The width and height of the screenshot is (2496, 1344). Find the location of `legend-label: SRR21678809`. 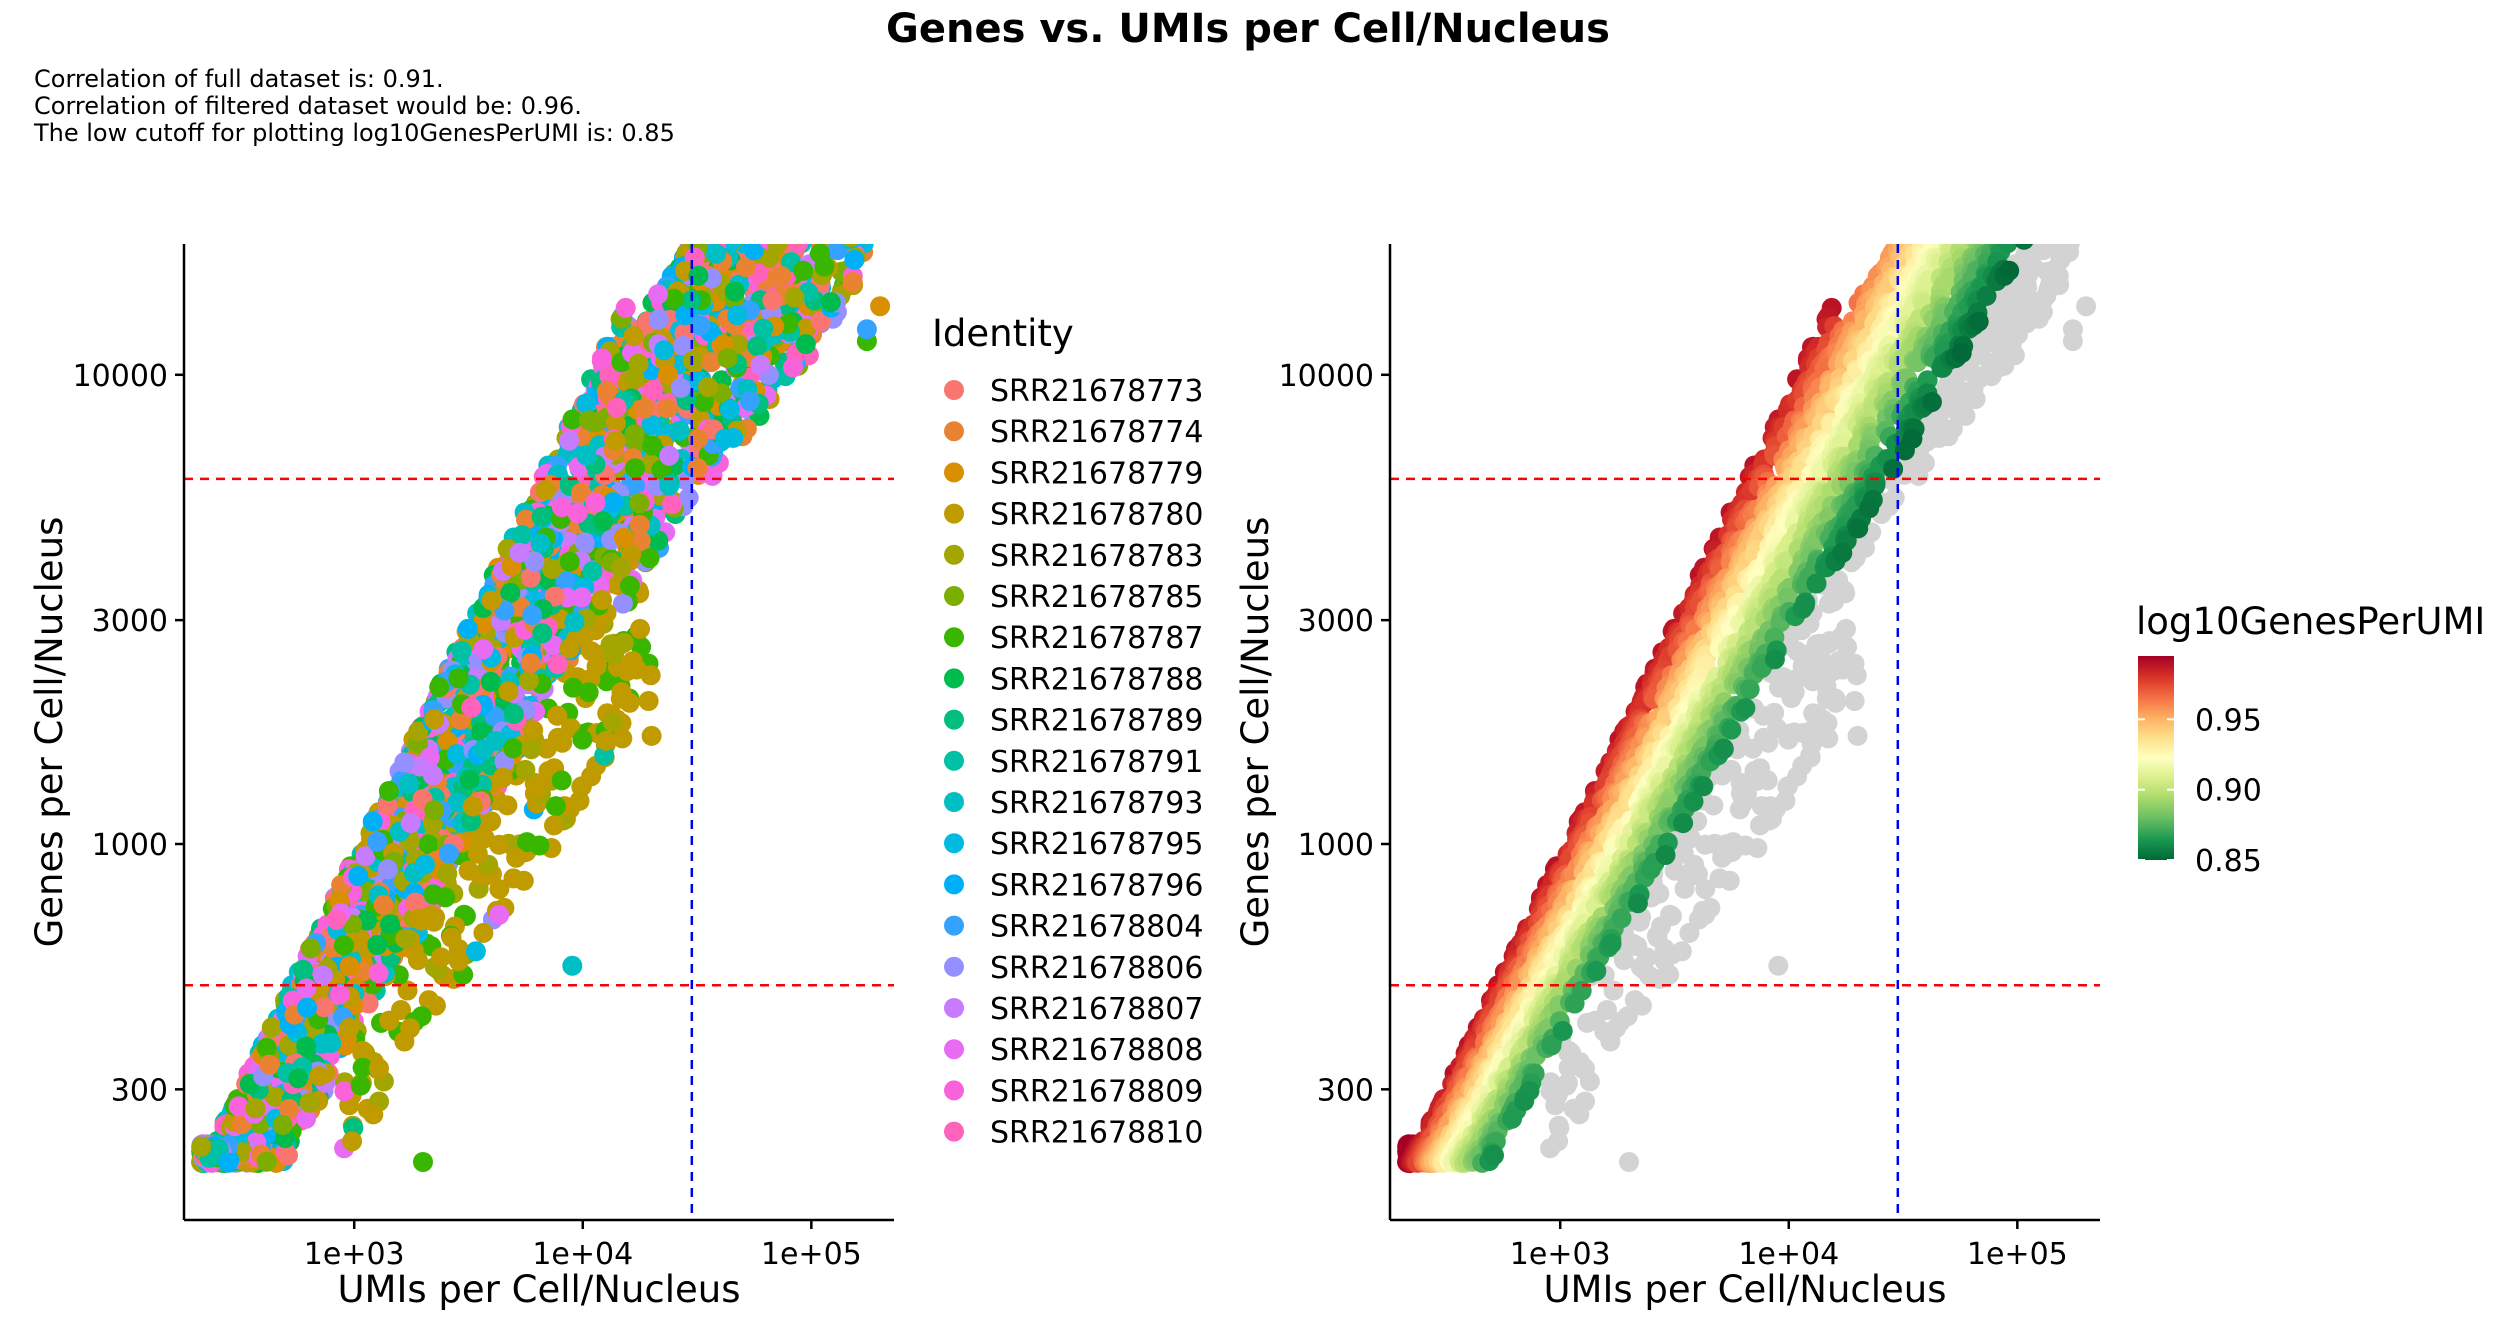

legend-label: SRR21678809 is located at coordinates (1096, 1091).